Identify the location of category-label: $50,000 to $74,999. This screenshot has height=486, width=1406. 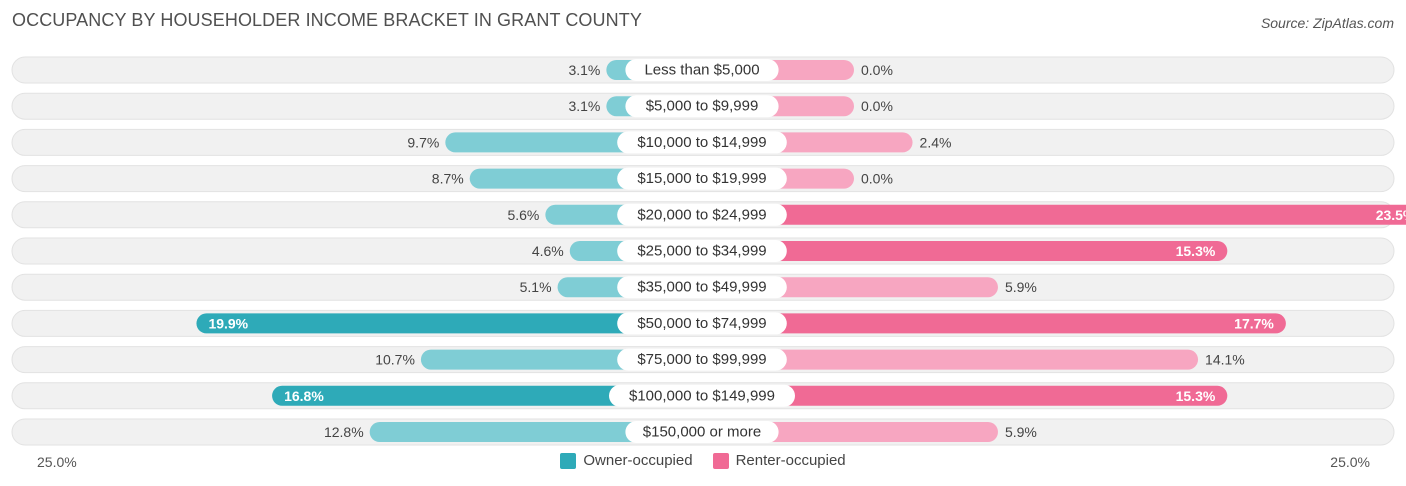
(701, 323).